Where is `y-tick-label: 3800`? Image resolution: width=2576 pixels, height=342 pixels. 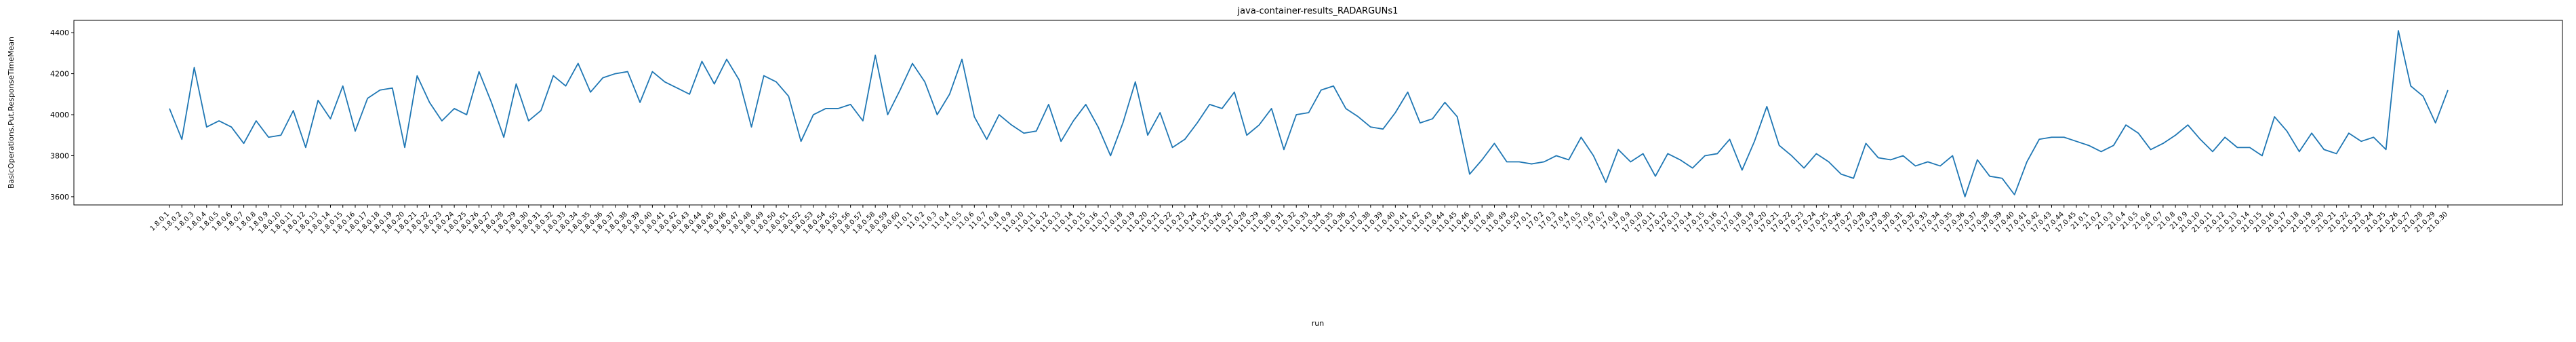 y-tick-label: 3800 is located at coordinates (59, 155).